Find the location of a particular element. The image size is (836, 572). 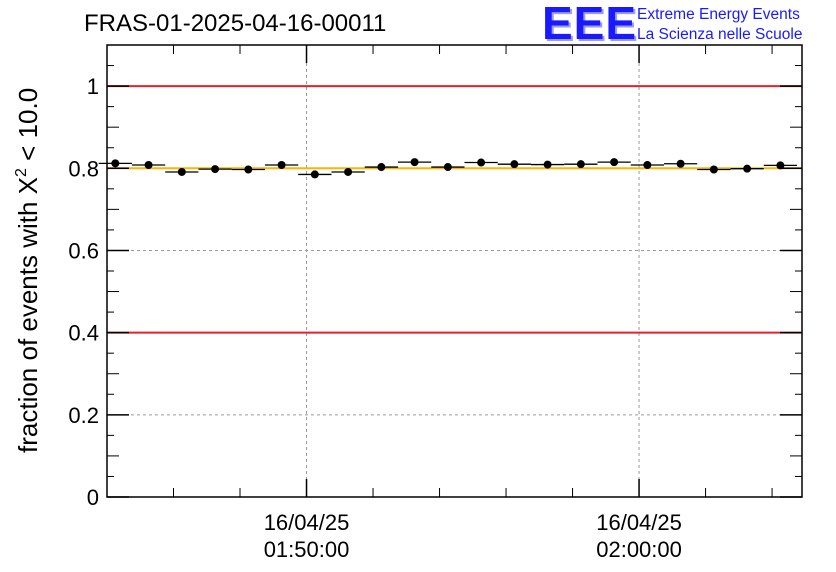

y-tick-label: 0.8 is located at coordinates (83, 168).